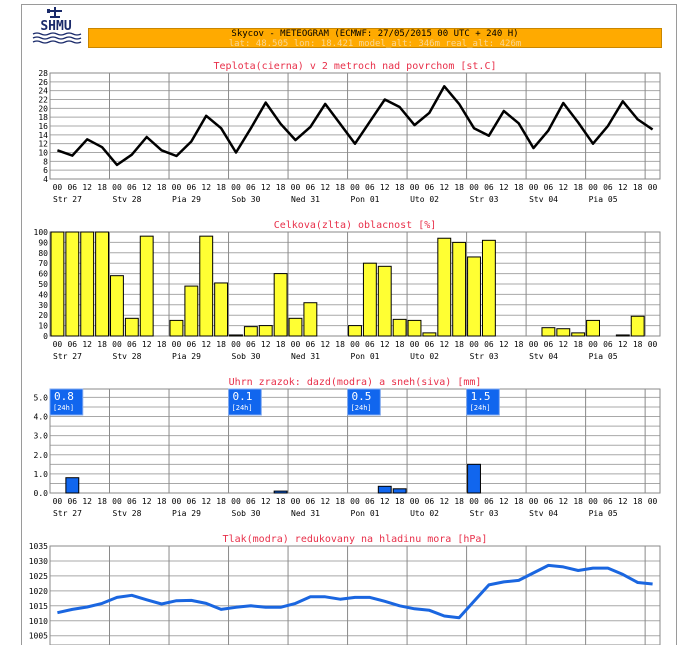 The height and width of the screenshot is (645, 684). I want to click on plot-border, so click(355, 126).